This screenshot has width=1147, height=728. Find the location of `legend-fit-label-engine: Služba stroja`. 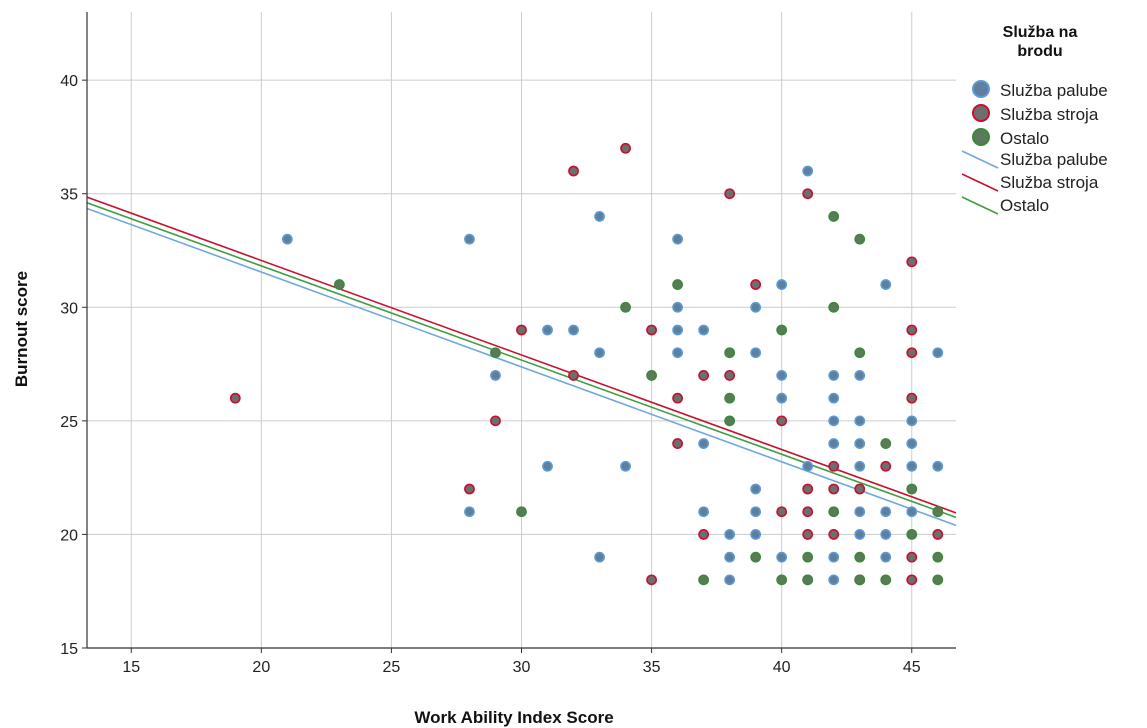

legend-fit-label-engine: Služba stroja is located at coordinates (1049, 182).